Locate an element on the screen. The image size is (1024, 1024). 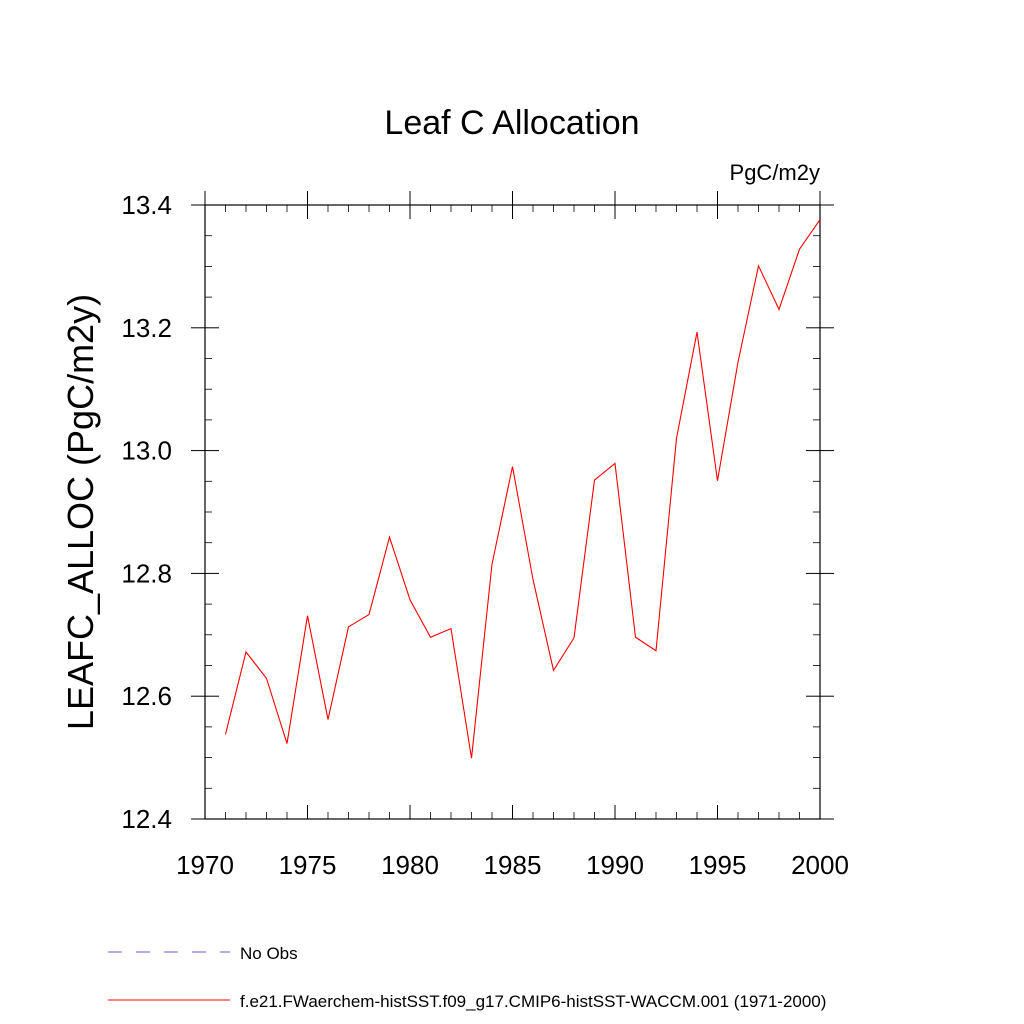
y-tick-label: 12.6 is located at coordinates (146, 696).